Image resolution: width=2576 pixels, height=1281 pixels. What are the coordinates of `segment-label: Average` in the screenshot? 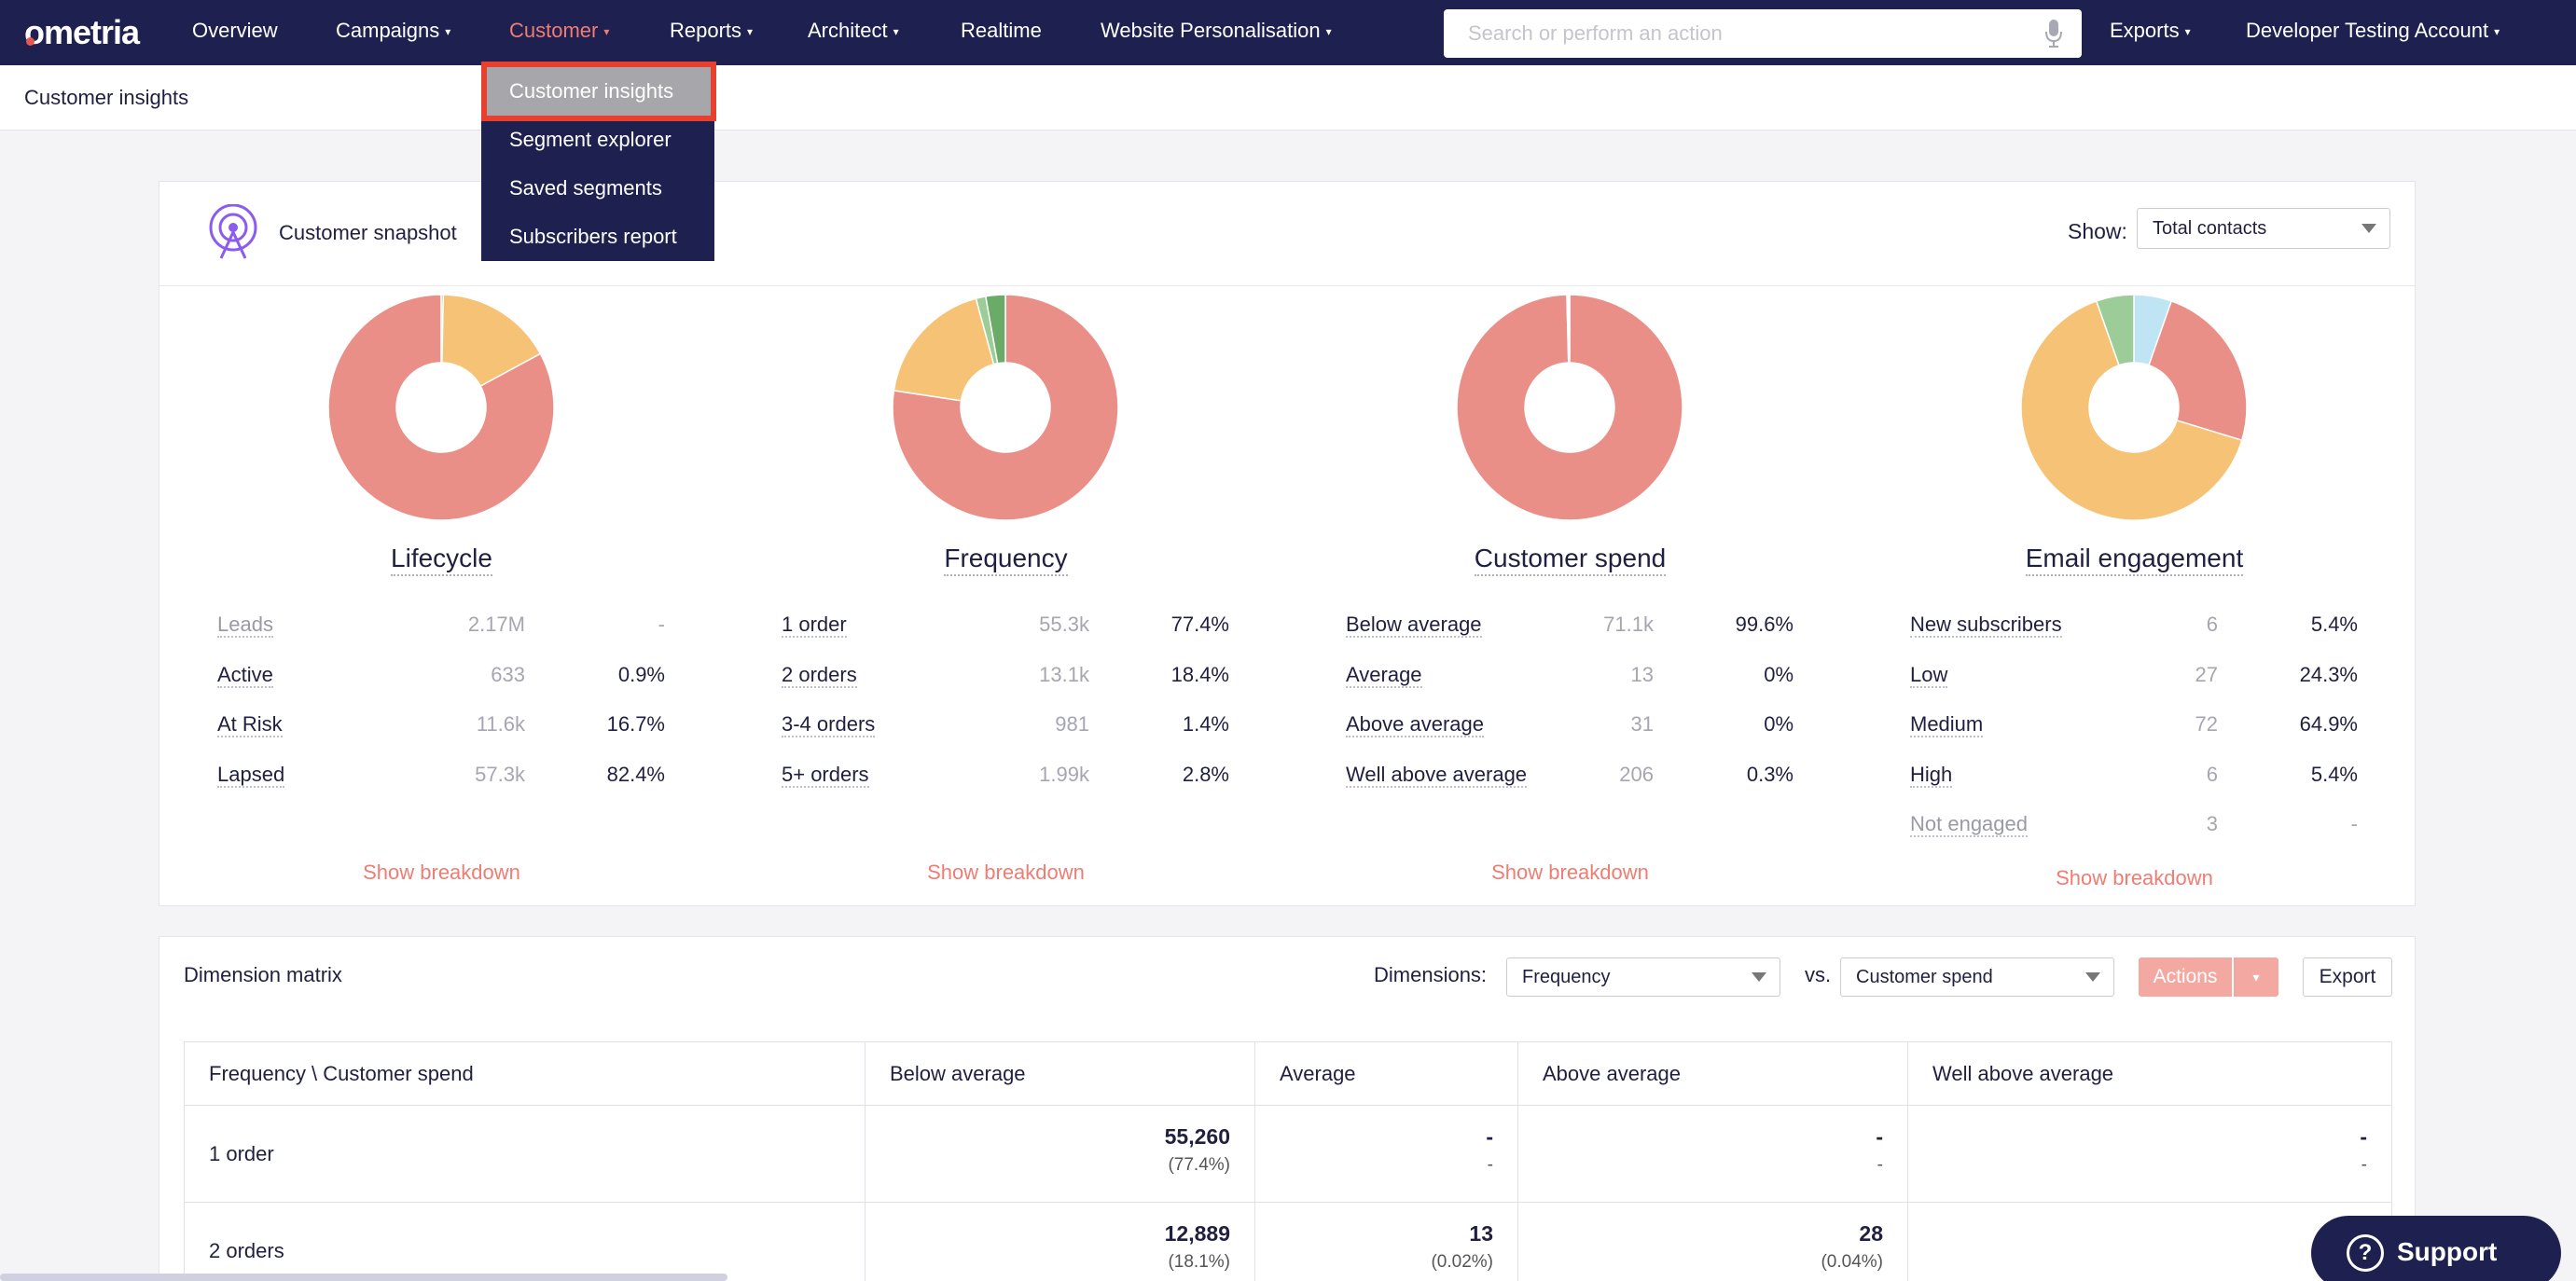 It's located at (1384, 675).